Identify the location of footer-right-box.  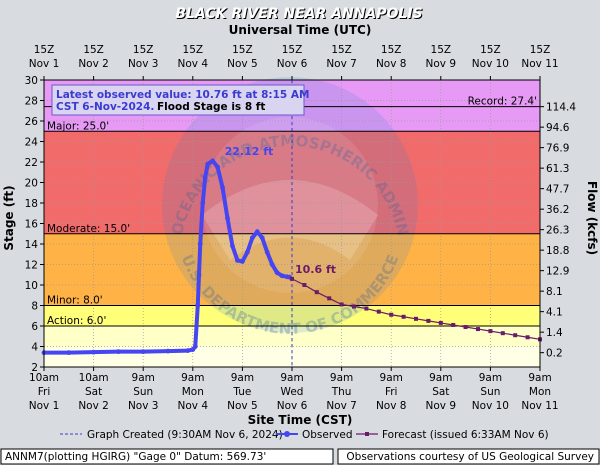
(468, 456).